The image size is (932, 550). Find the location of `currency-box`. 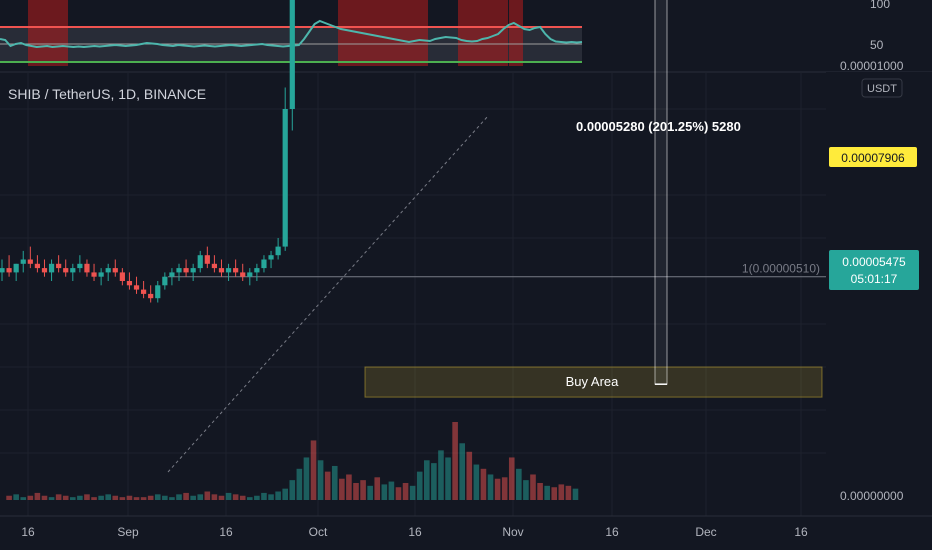

currency-box is located at coordinates (882, 88).